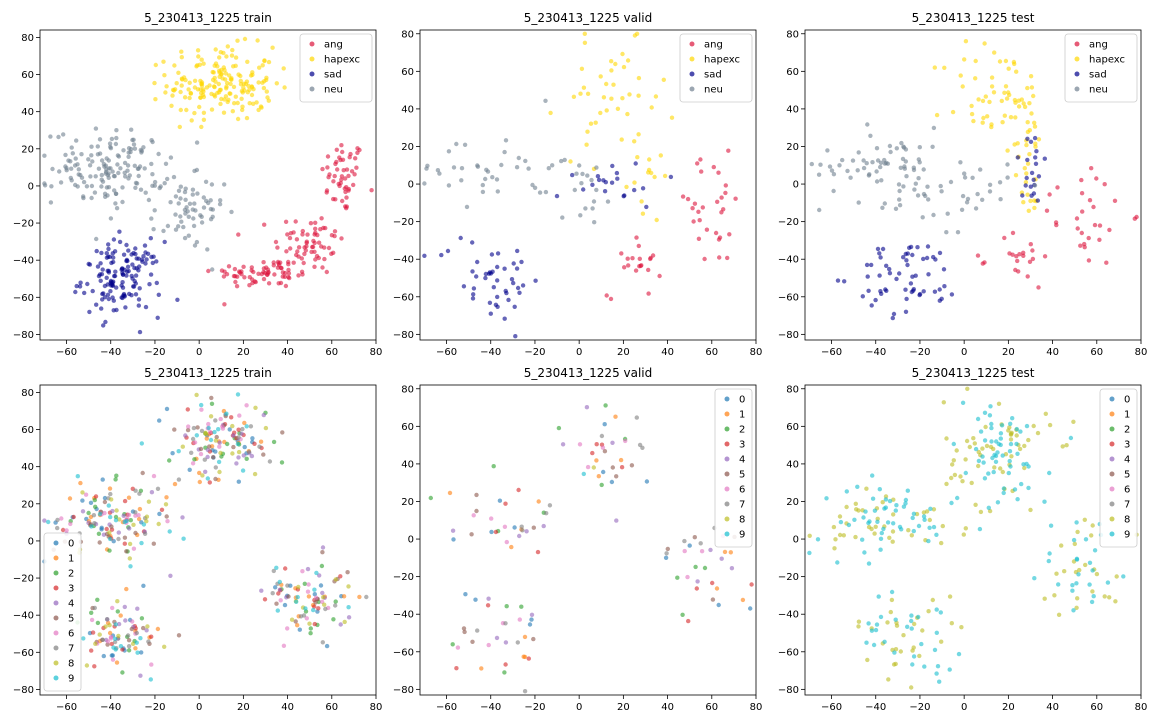  What do you see at coordinates (713, 45) in the screenshot?
I see `legend-label: ang` at bounding box center [713, 45].